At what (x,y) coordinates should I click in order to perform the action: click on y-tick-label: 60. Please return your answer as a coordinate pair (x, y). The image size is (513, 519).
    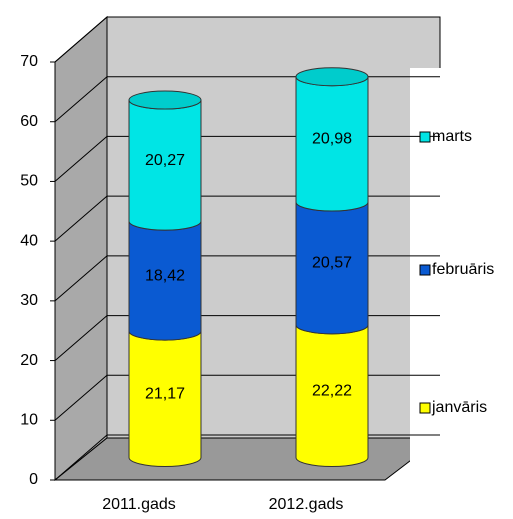
    Looking at the image, I should click on (29, 121).